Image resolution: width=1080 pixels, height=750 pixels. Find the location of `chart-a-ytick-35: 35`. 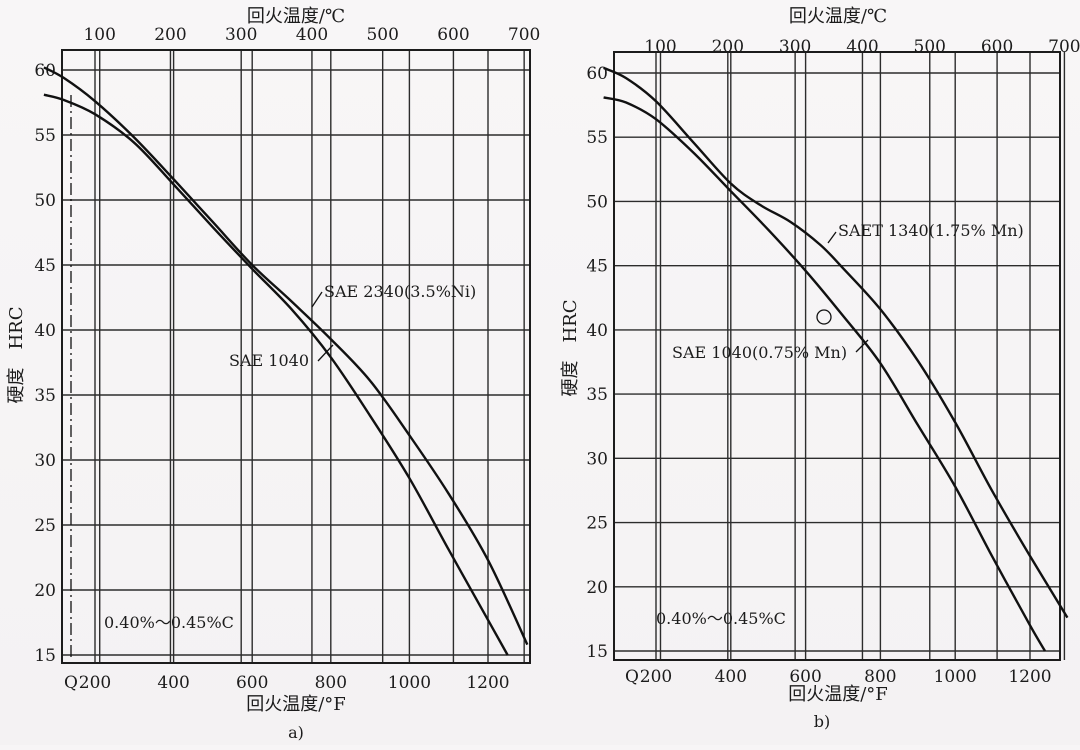

chart-a-ytick-35: 35 is located at coordinates (45, 396).